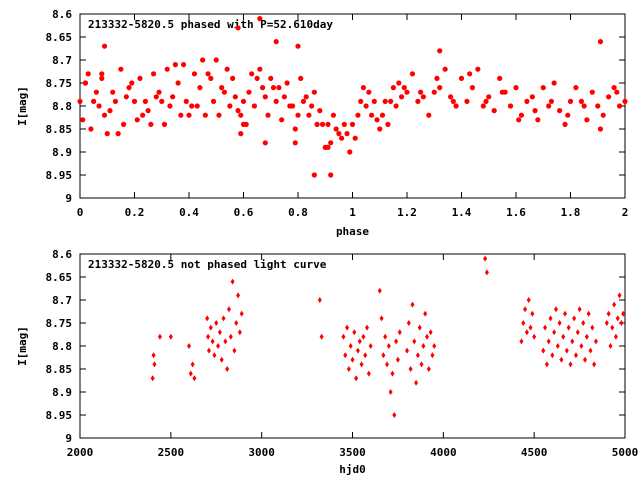  I want to click on y-tick-label: 8.65, so click(59, 37).